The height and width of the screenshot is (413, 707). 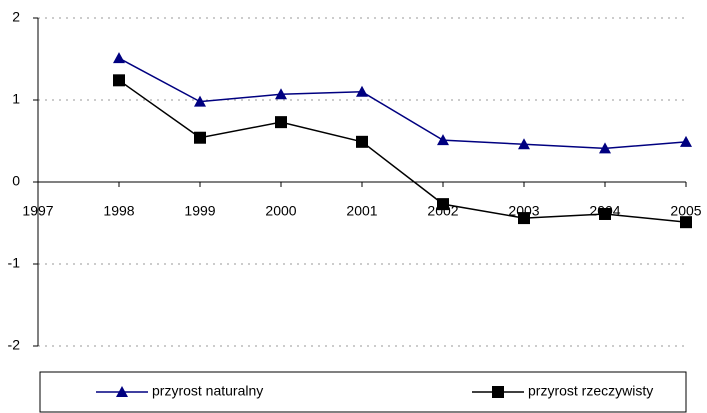 I want to click on legend-label: przyrost naturalny, so click(x=207, y=391).